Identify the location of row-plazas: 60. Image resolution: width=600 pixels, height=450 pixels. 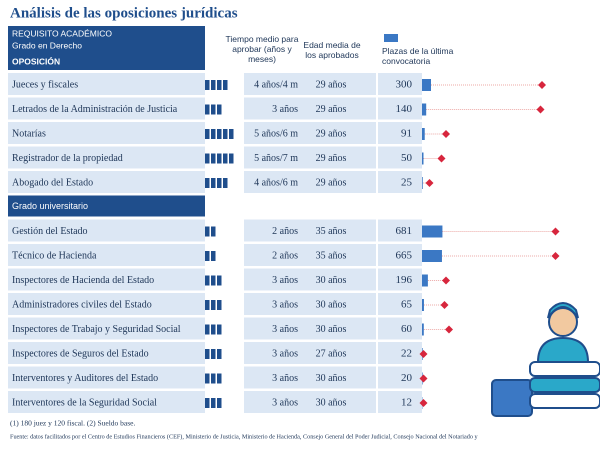
(407, 329).